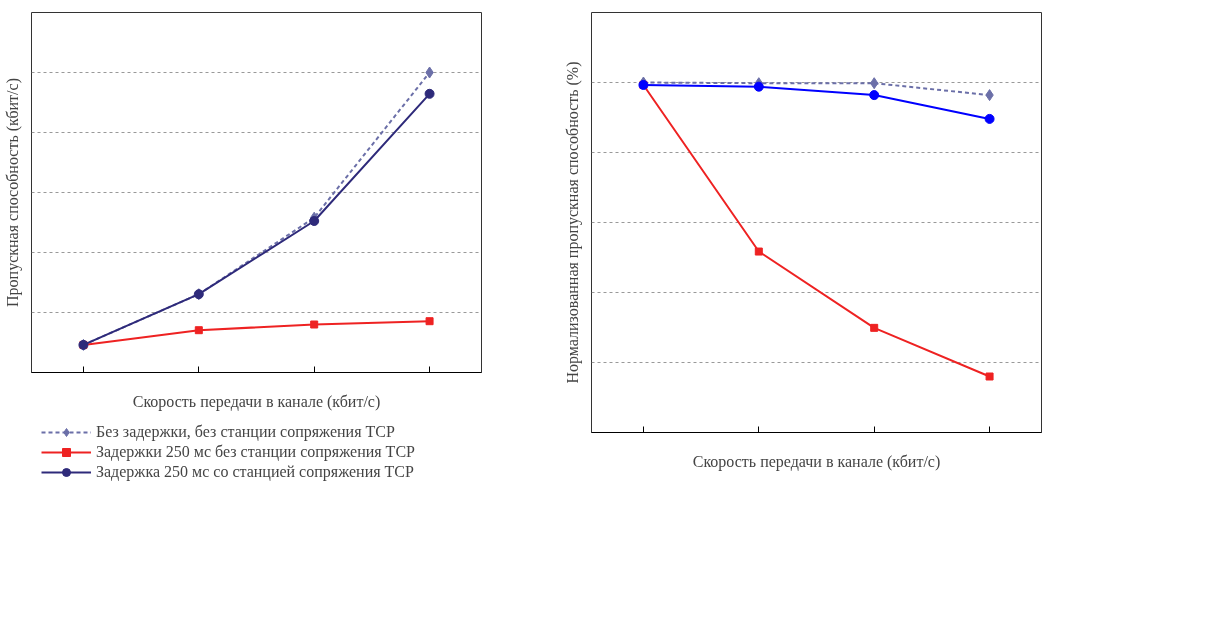 The image size is (1206, 619). I want to click on y-axis-title: Пропускная способность (кбит/с), so click(12, 192).